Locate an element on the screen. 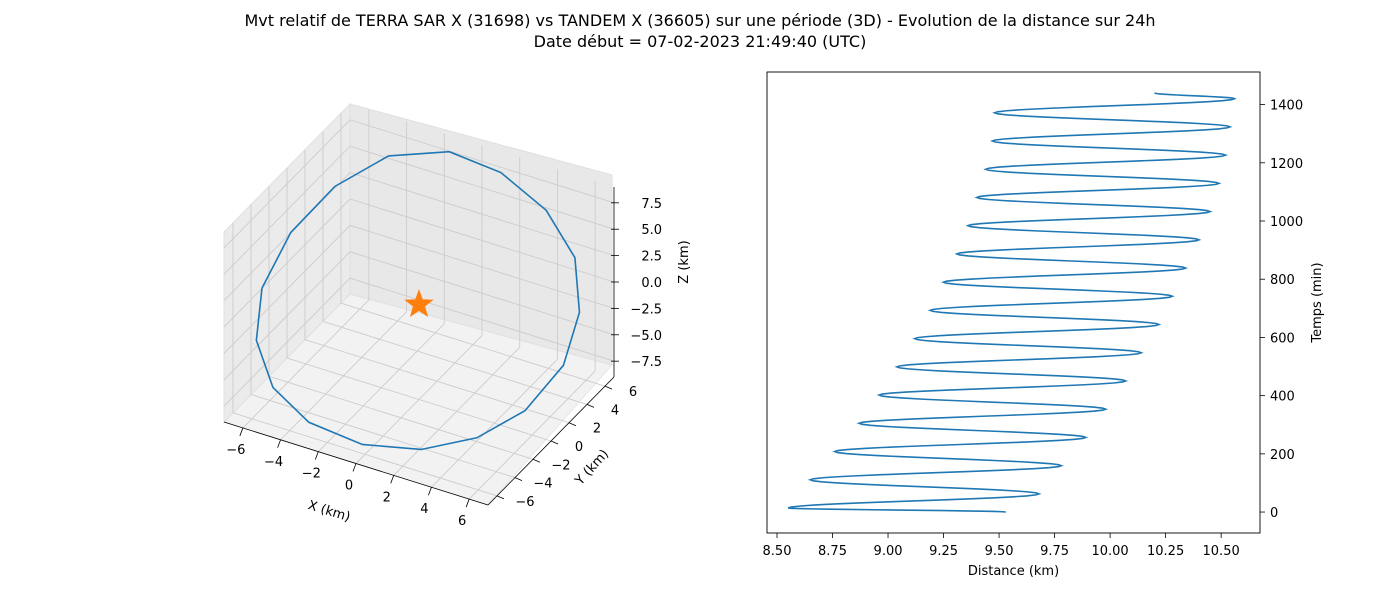  y-tick-label: 200 is located at coordinates (1282, 455).